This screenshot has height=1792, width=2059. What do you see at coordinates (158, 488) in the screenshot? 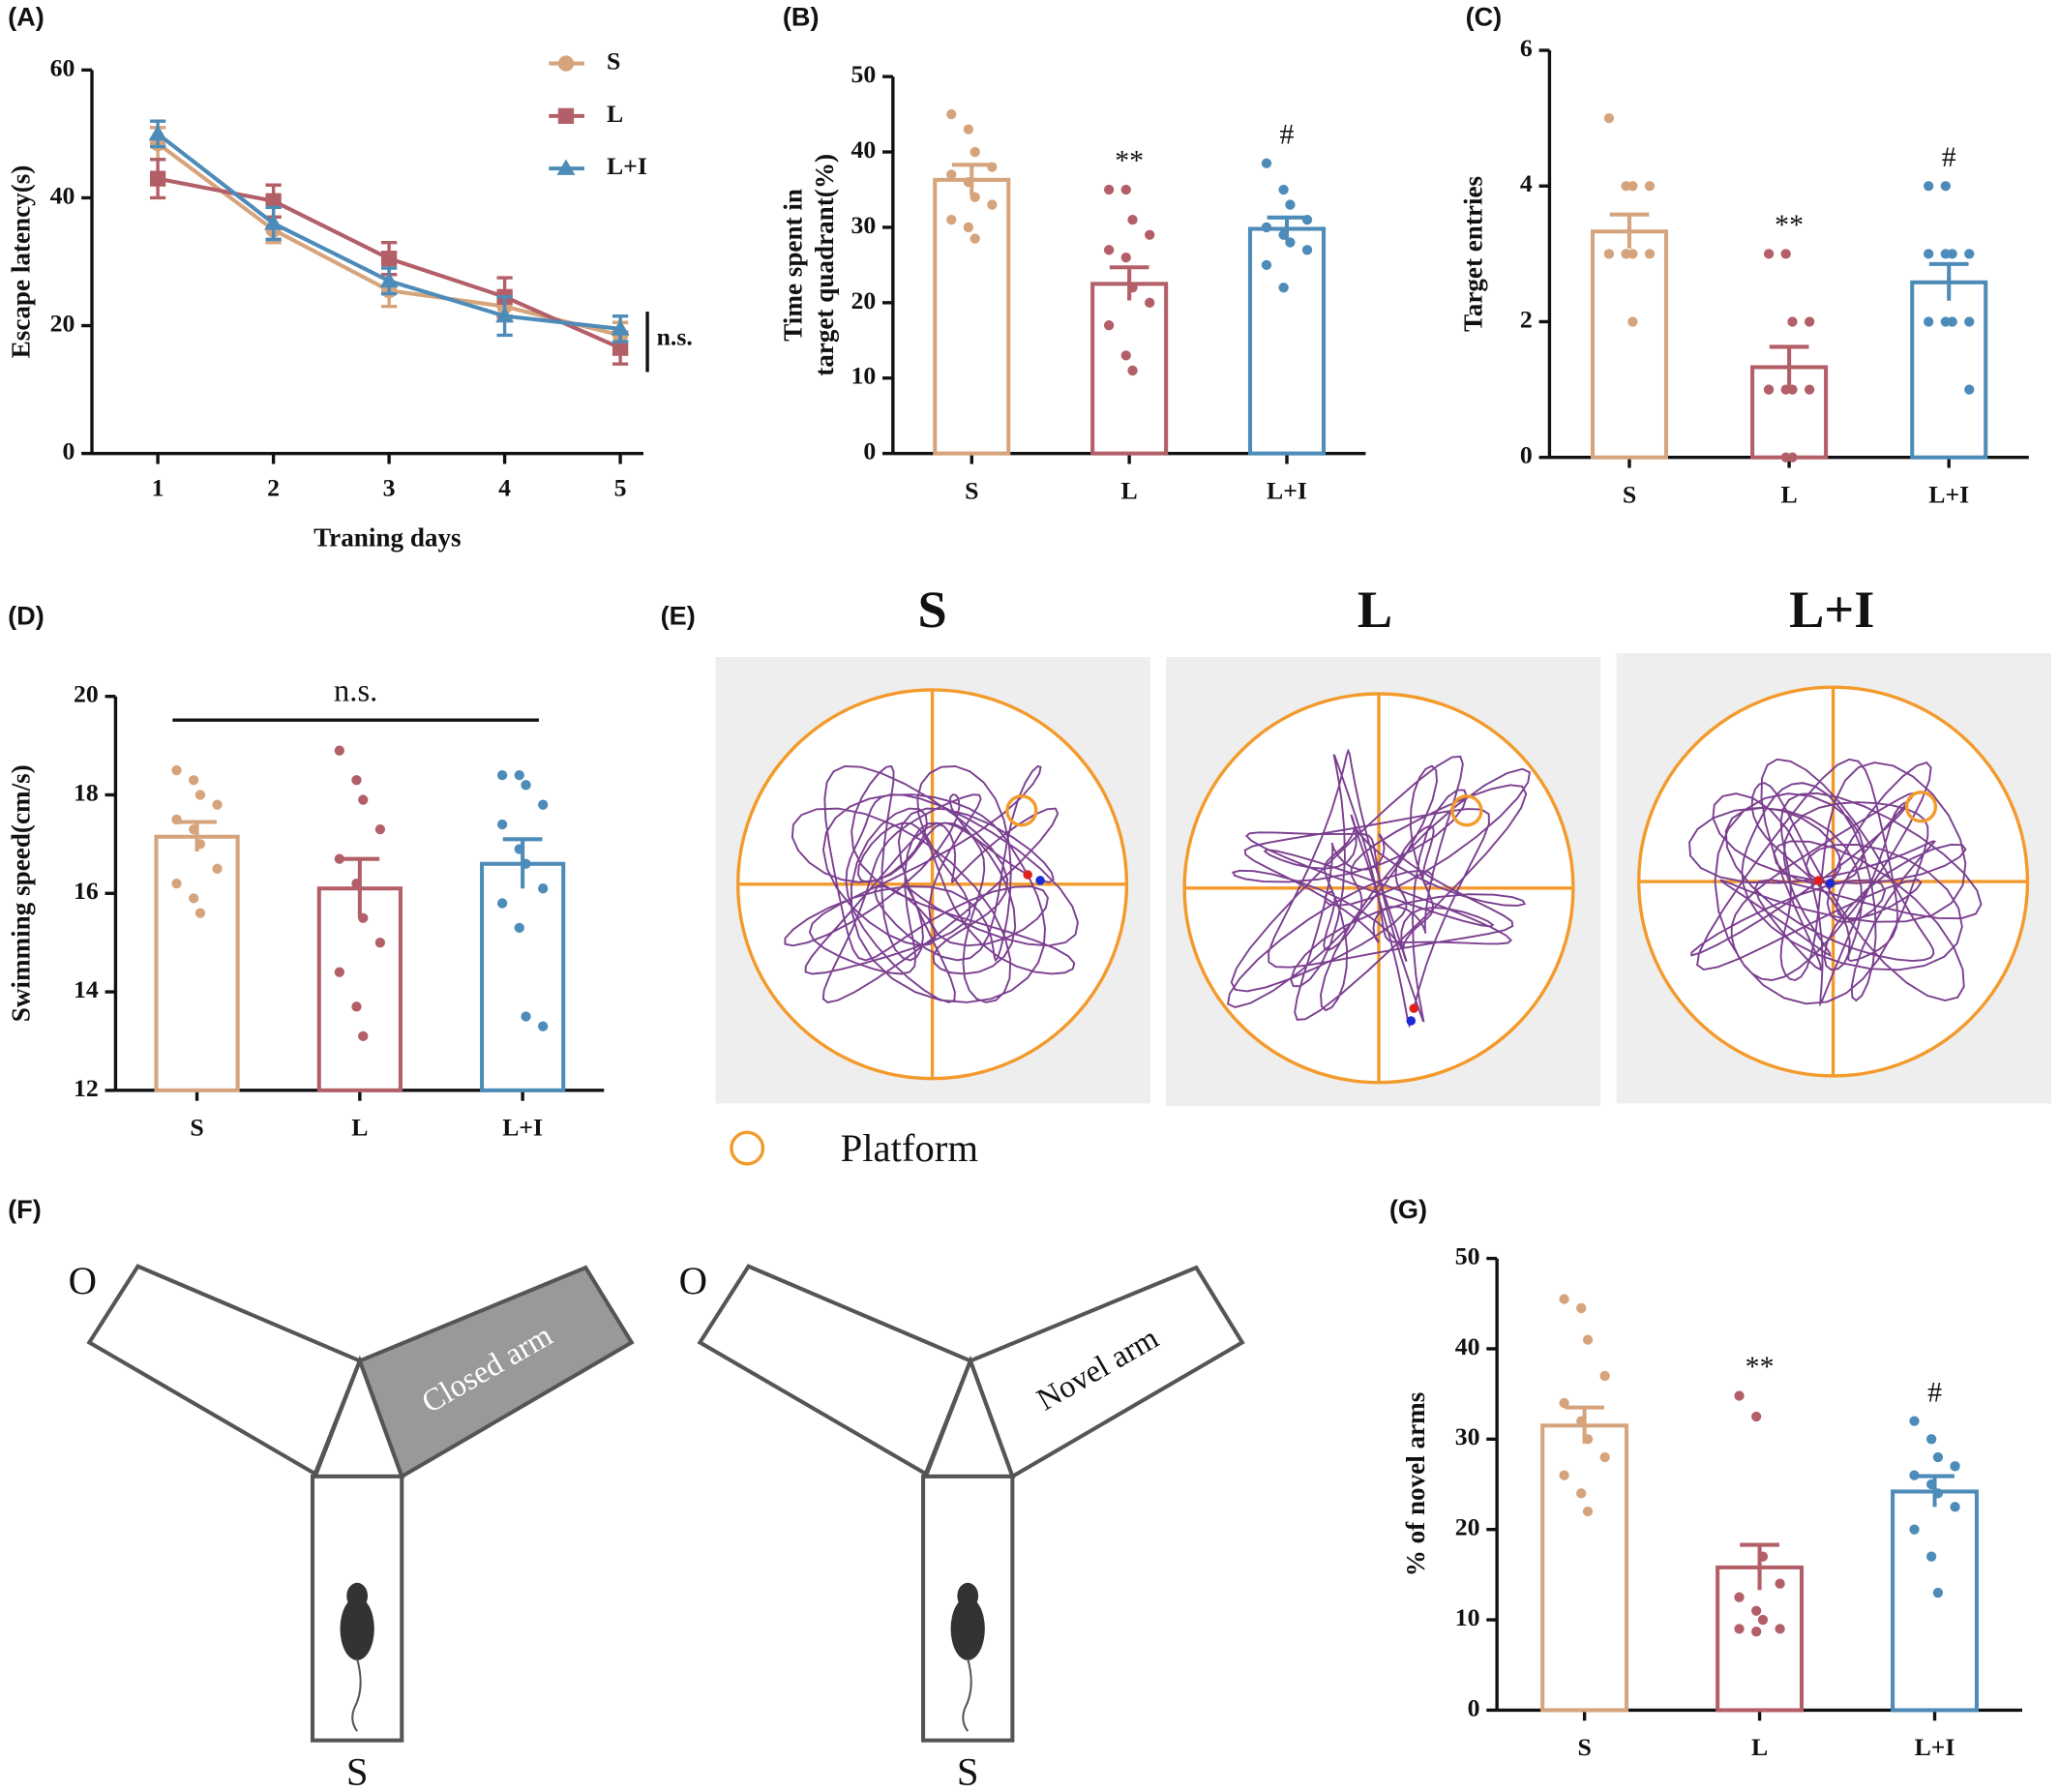
I see `x-tick-label: 1` at bounding box center [158, 488].